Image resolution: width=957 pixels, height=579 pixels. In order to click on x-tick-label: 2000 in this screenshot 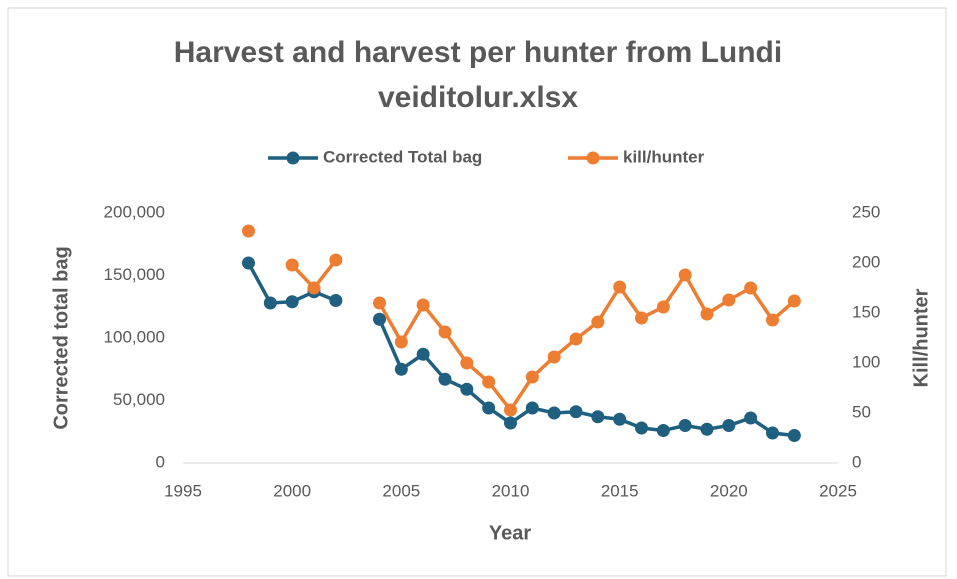, I will do `click(292, 490)`.